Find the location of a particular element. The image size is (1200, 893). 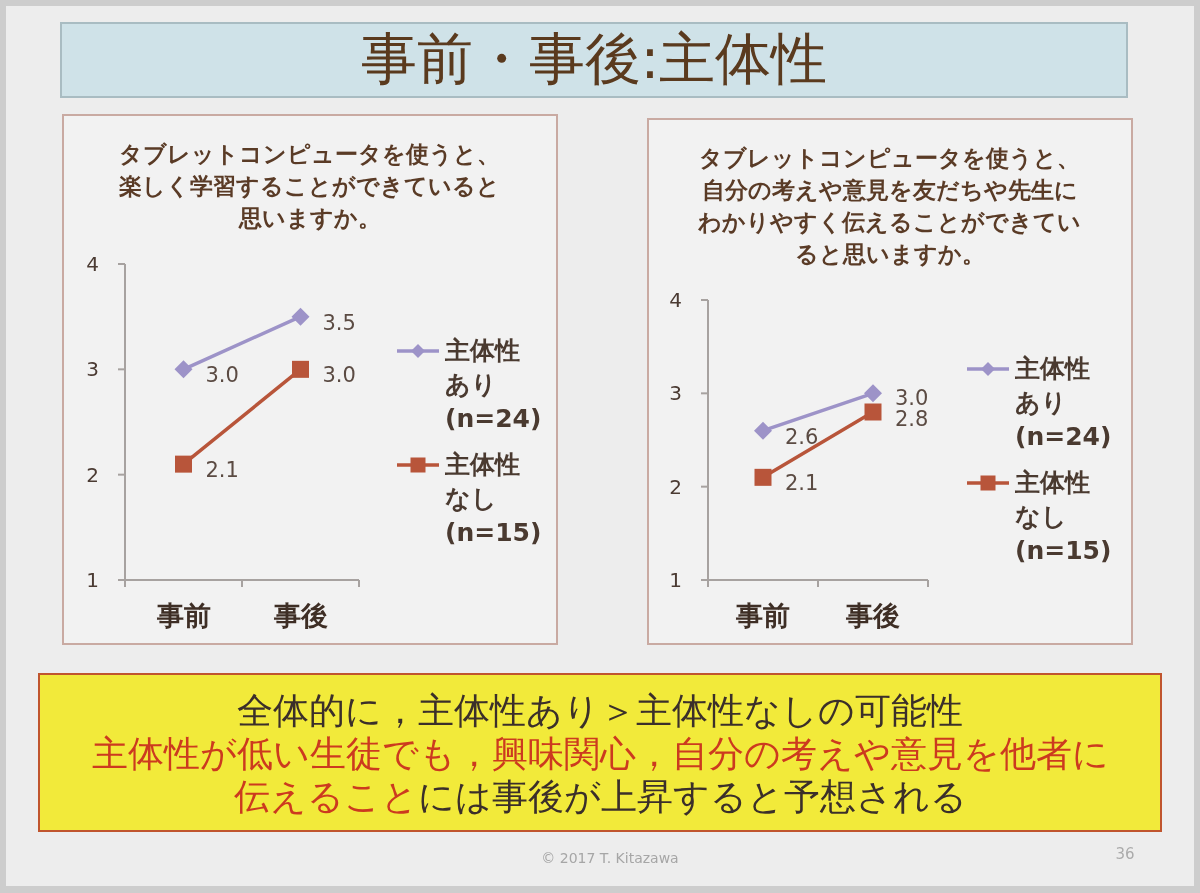

text: には事後が上昇すると予想される is located at coordinates (692, 796).